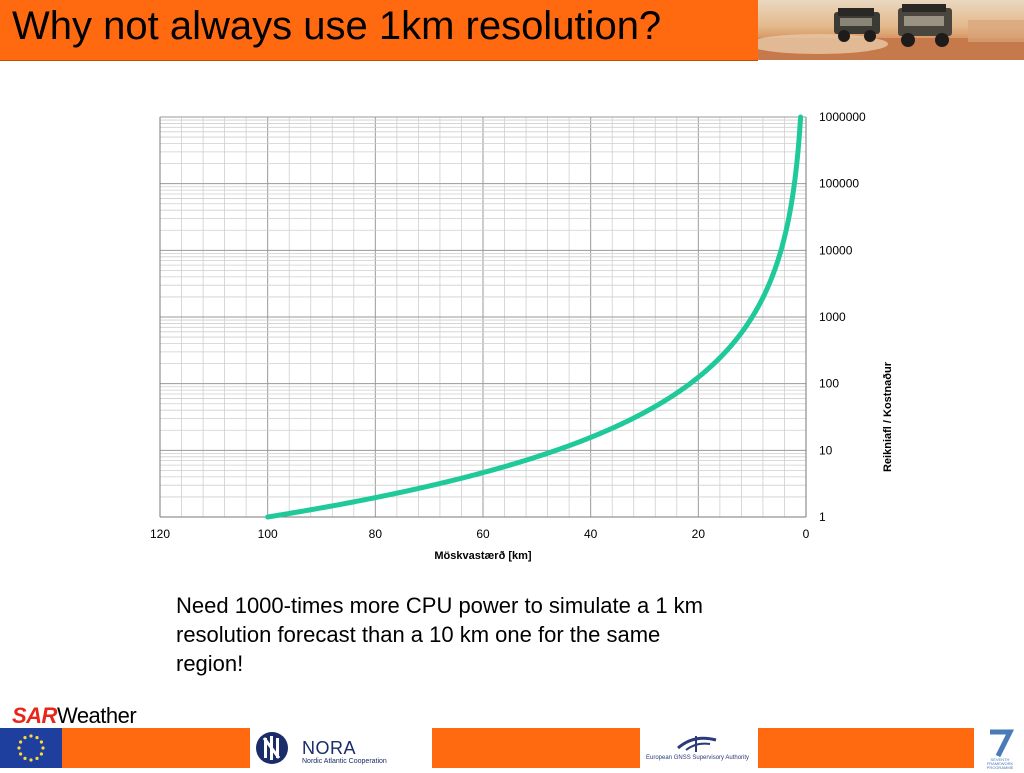  I want to click on sarweather-logo: SARWeather, so click(74, 716).